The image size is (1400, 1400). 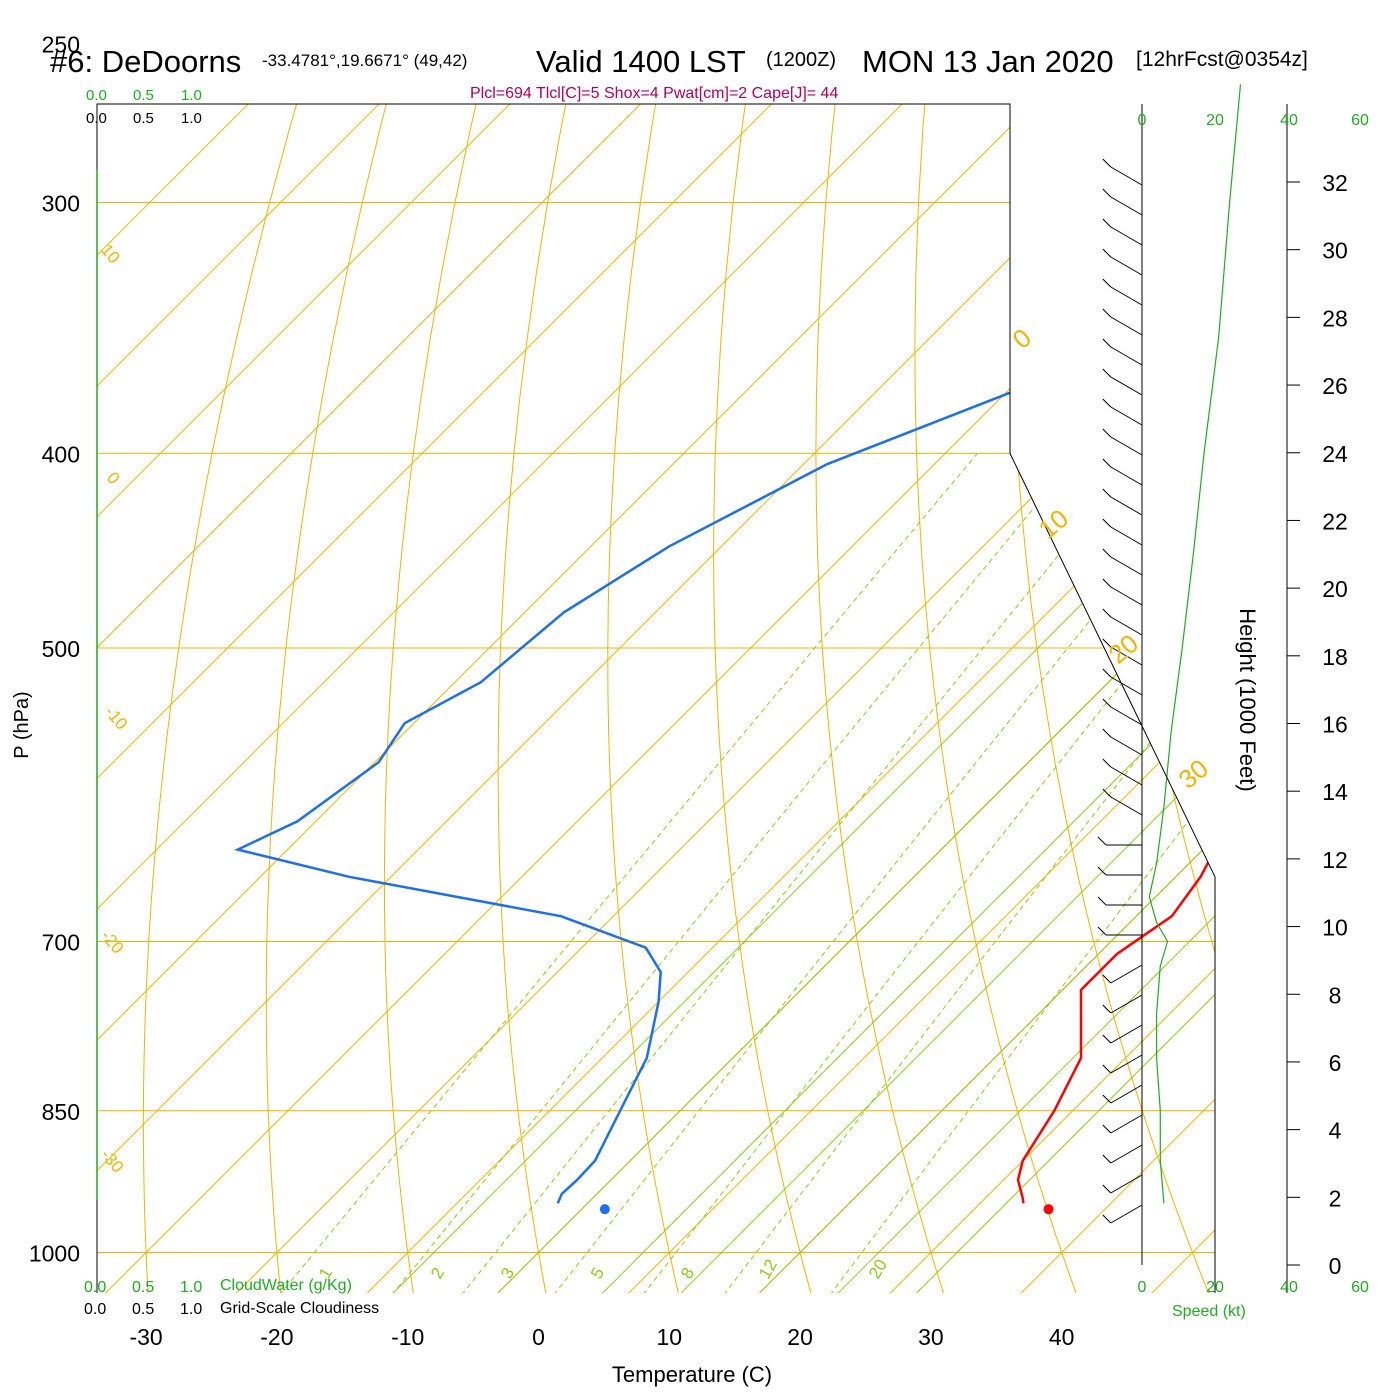 What do you see at coordinates (95, 1309) in the screenshot?
I see `bottom-black-tick-0: 0.0` at bounding box center [95, 1309].